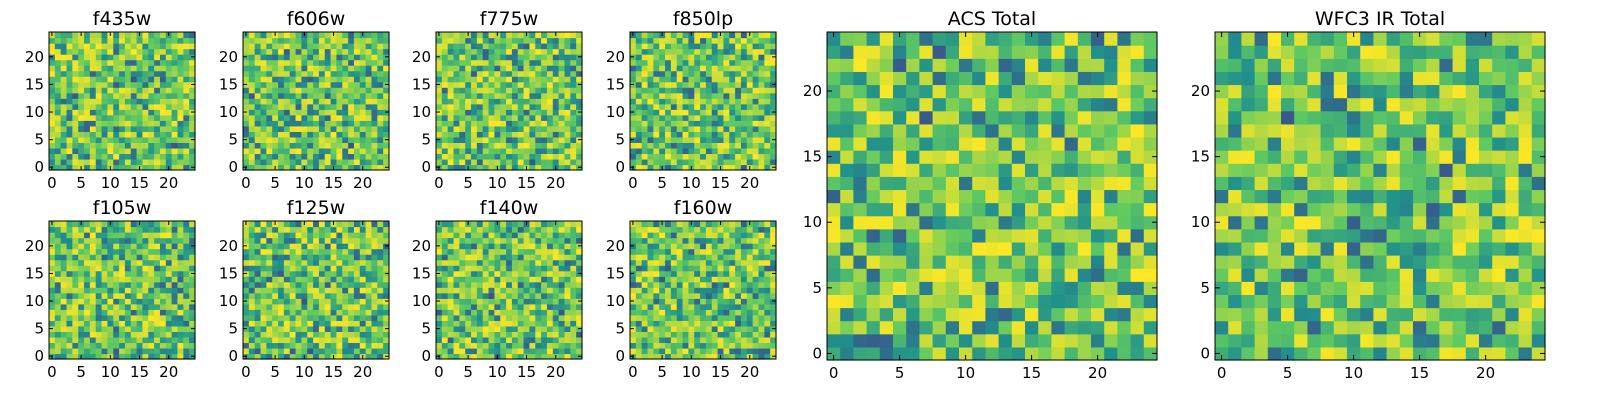 This screenshot has width=1600, height=400. I want to click on heatmap-cells, so click(703, 290).